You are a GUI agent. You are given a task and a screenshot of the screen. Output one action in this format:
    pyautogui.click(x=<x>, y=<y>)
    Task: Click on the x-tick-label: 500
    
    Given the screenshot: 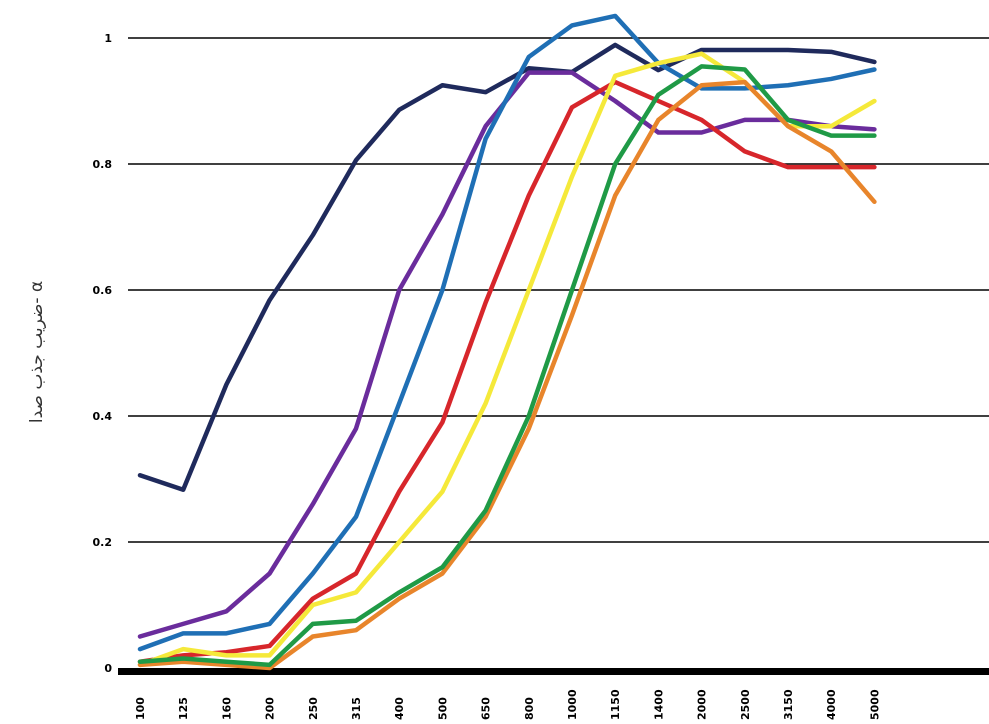 What is the action you would take?
    pyautogui.click(x=442, y=708)
    